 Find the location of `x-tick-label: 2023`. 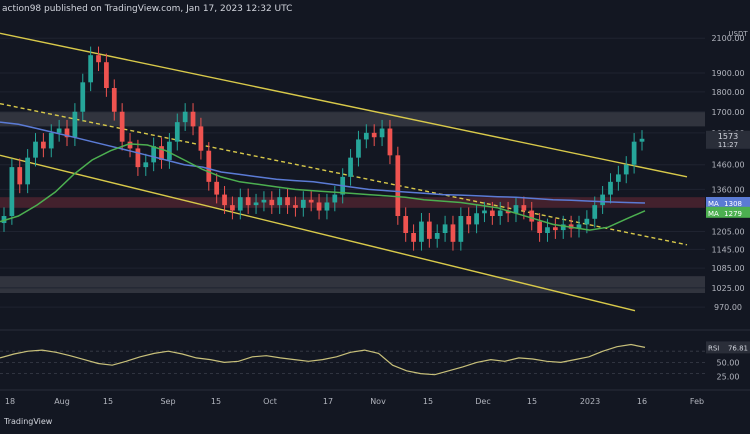

x-tick-label: 2023 is located at coordinates (590, 401).